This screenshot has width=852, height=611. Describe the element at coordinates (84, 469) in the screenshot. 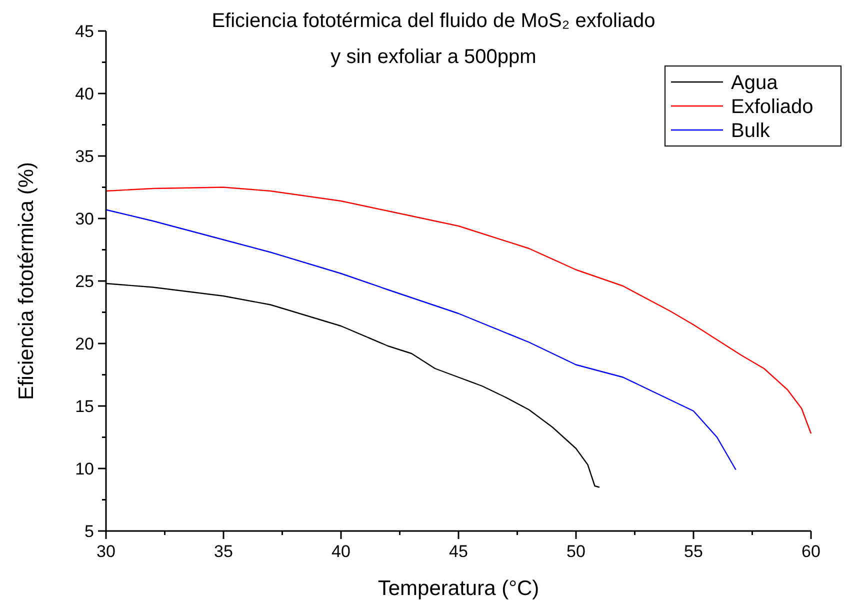

I see `y-tick-label: 10` at that location.